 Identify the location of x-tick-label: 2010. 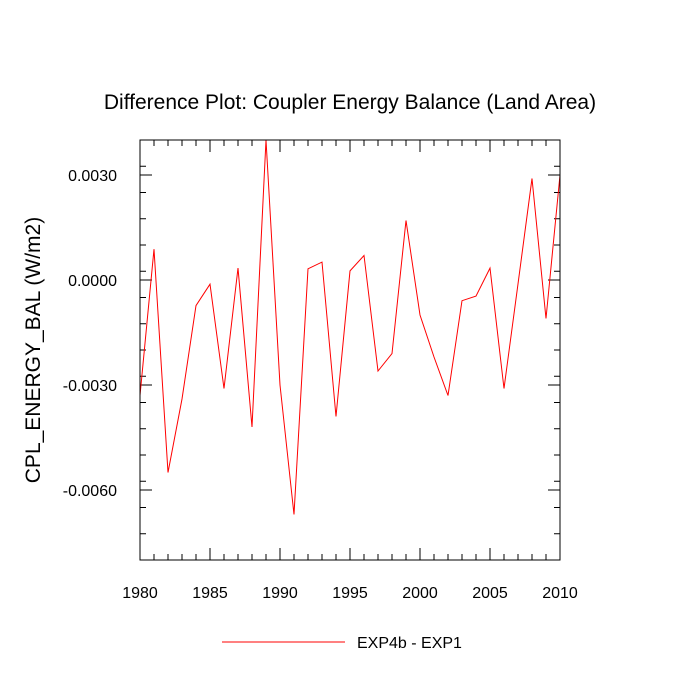
(560, 593).